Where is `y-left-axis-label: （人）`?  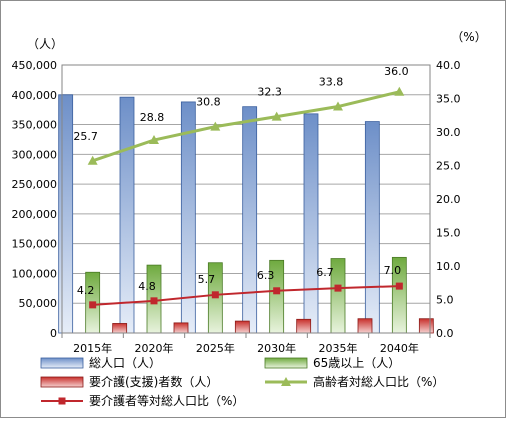
y-left-axis-label: （人） is located at coordinates (45, 44).